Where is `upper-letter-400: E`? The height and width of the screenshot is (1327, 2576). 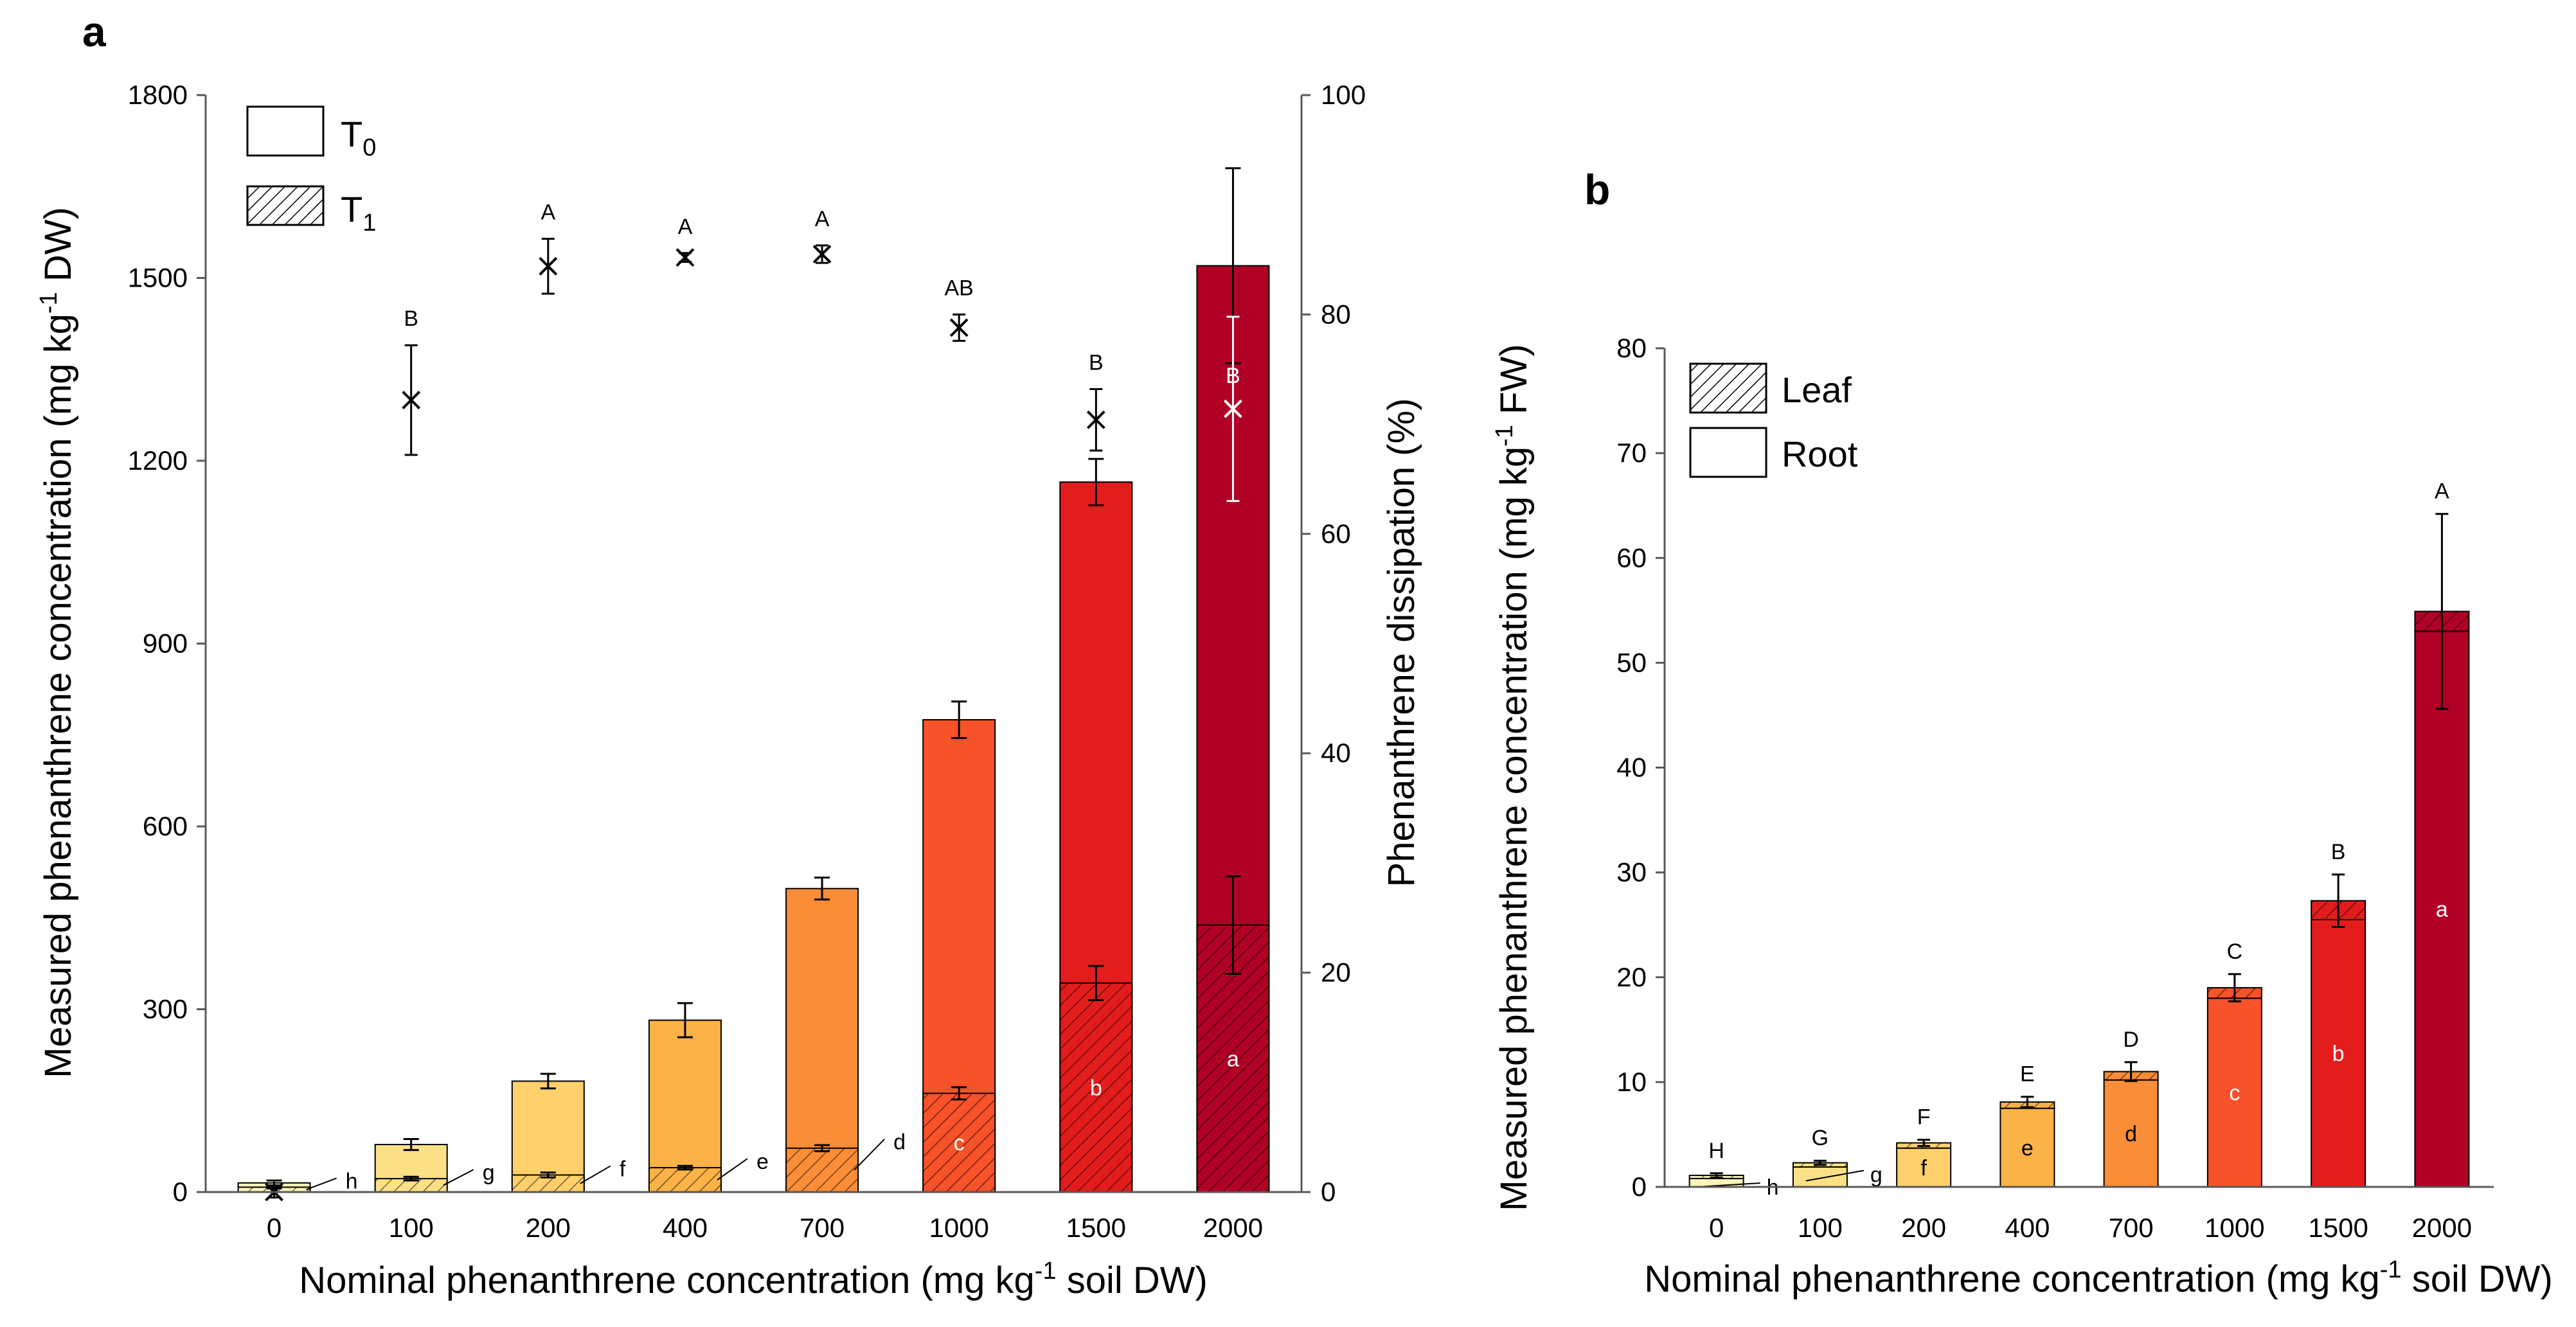 upper-letter-400: E is located at coordinates (2027, 1074).